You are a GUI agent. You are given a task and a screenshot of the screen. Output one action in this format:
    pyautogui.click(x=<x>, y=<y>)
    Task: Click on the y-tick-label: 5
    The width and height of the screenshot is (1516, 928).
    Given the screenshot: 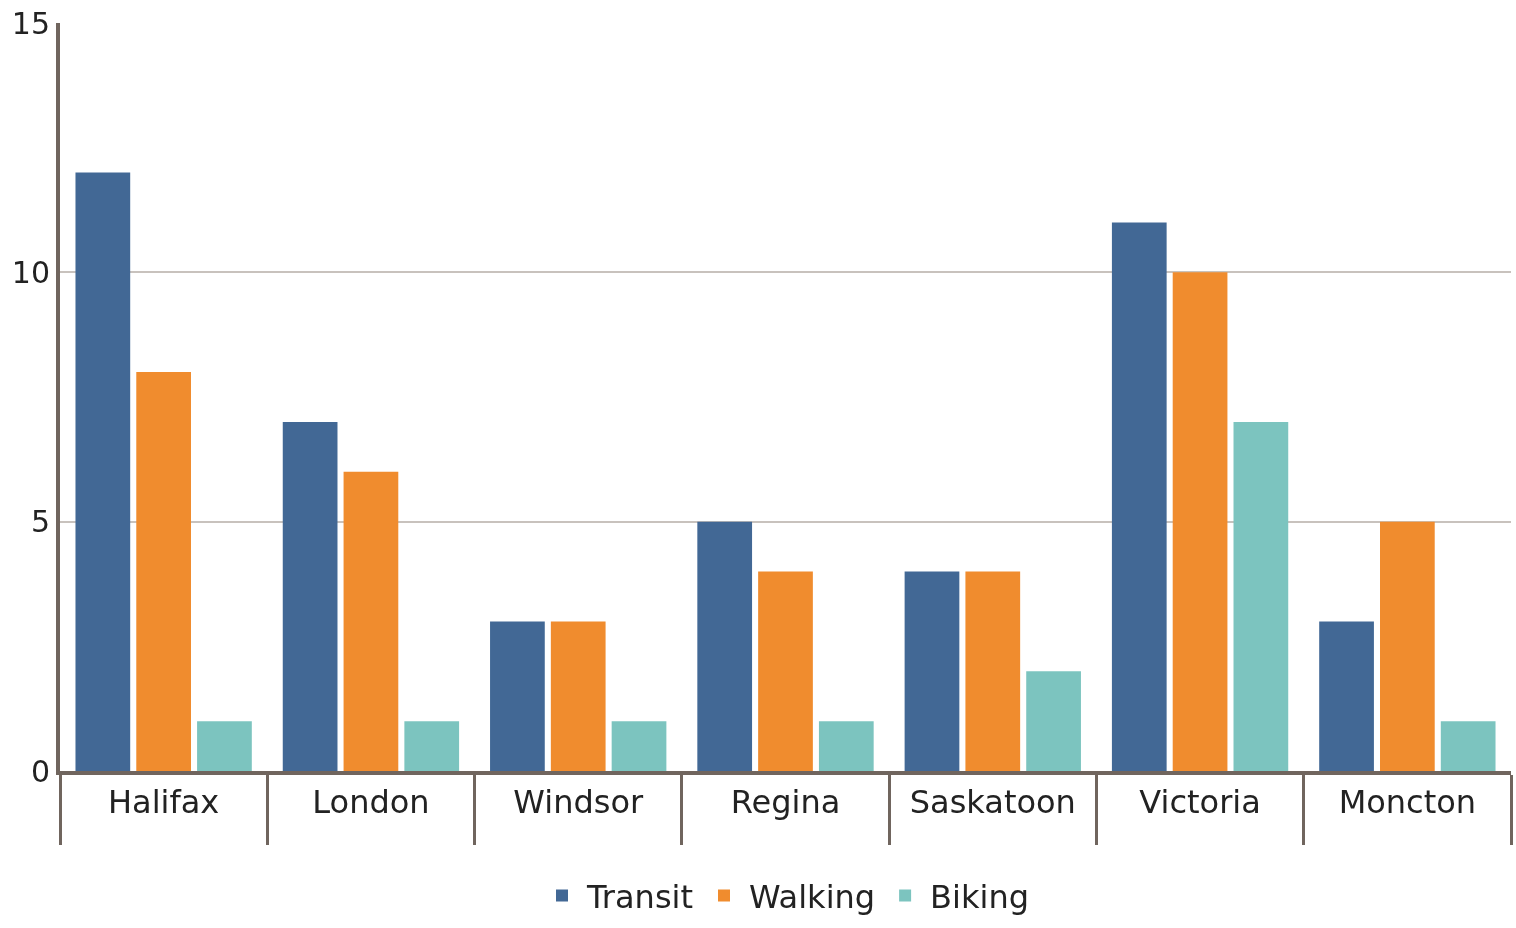 What is the action you would take?
    pyautogui.click(x=40, y=522)
    